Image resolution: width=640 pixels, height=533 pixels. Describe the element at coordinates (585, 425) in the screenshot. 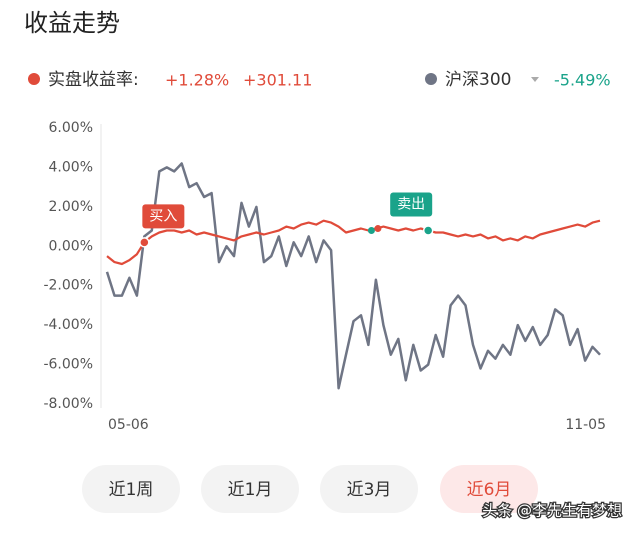

I see `x-tick-label: 11-05` at that location.